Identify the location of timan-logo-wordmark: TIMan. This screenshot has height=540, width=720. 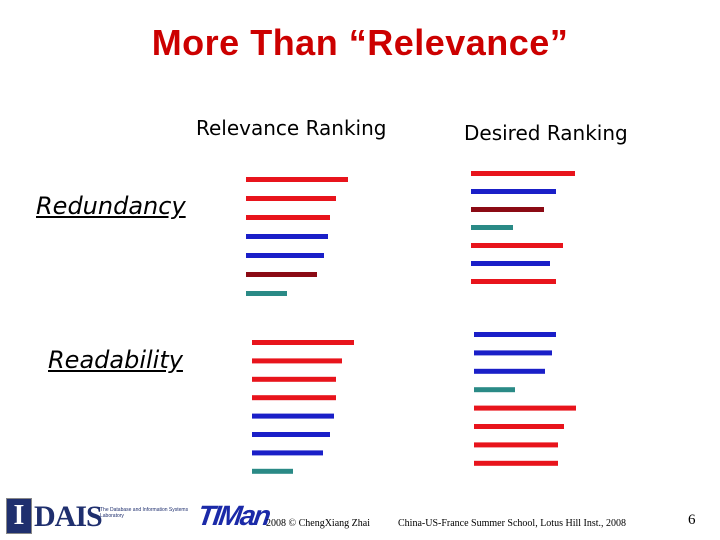
(233, 515).